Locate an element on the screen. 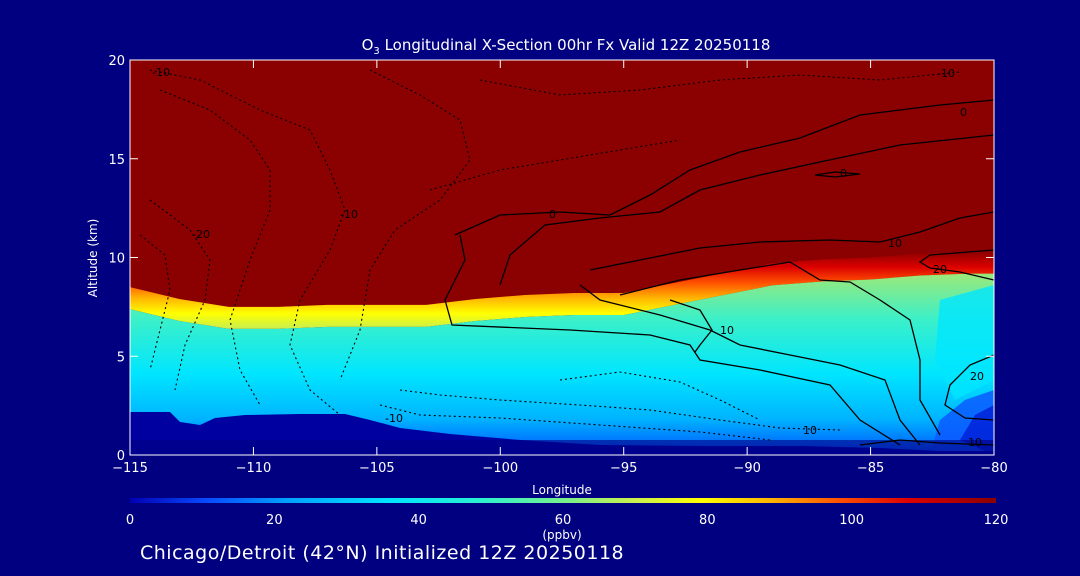 Image resolution: width=1080 pixels, height=576 pixels. contour-10-a is located at coordinates (746, 210).